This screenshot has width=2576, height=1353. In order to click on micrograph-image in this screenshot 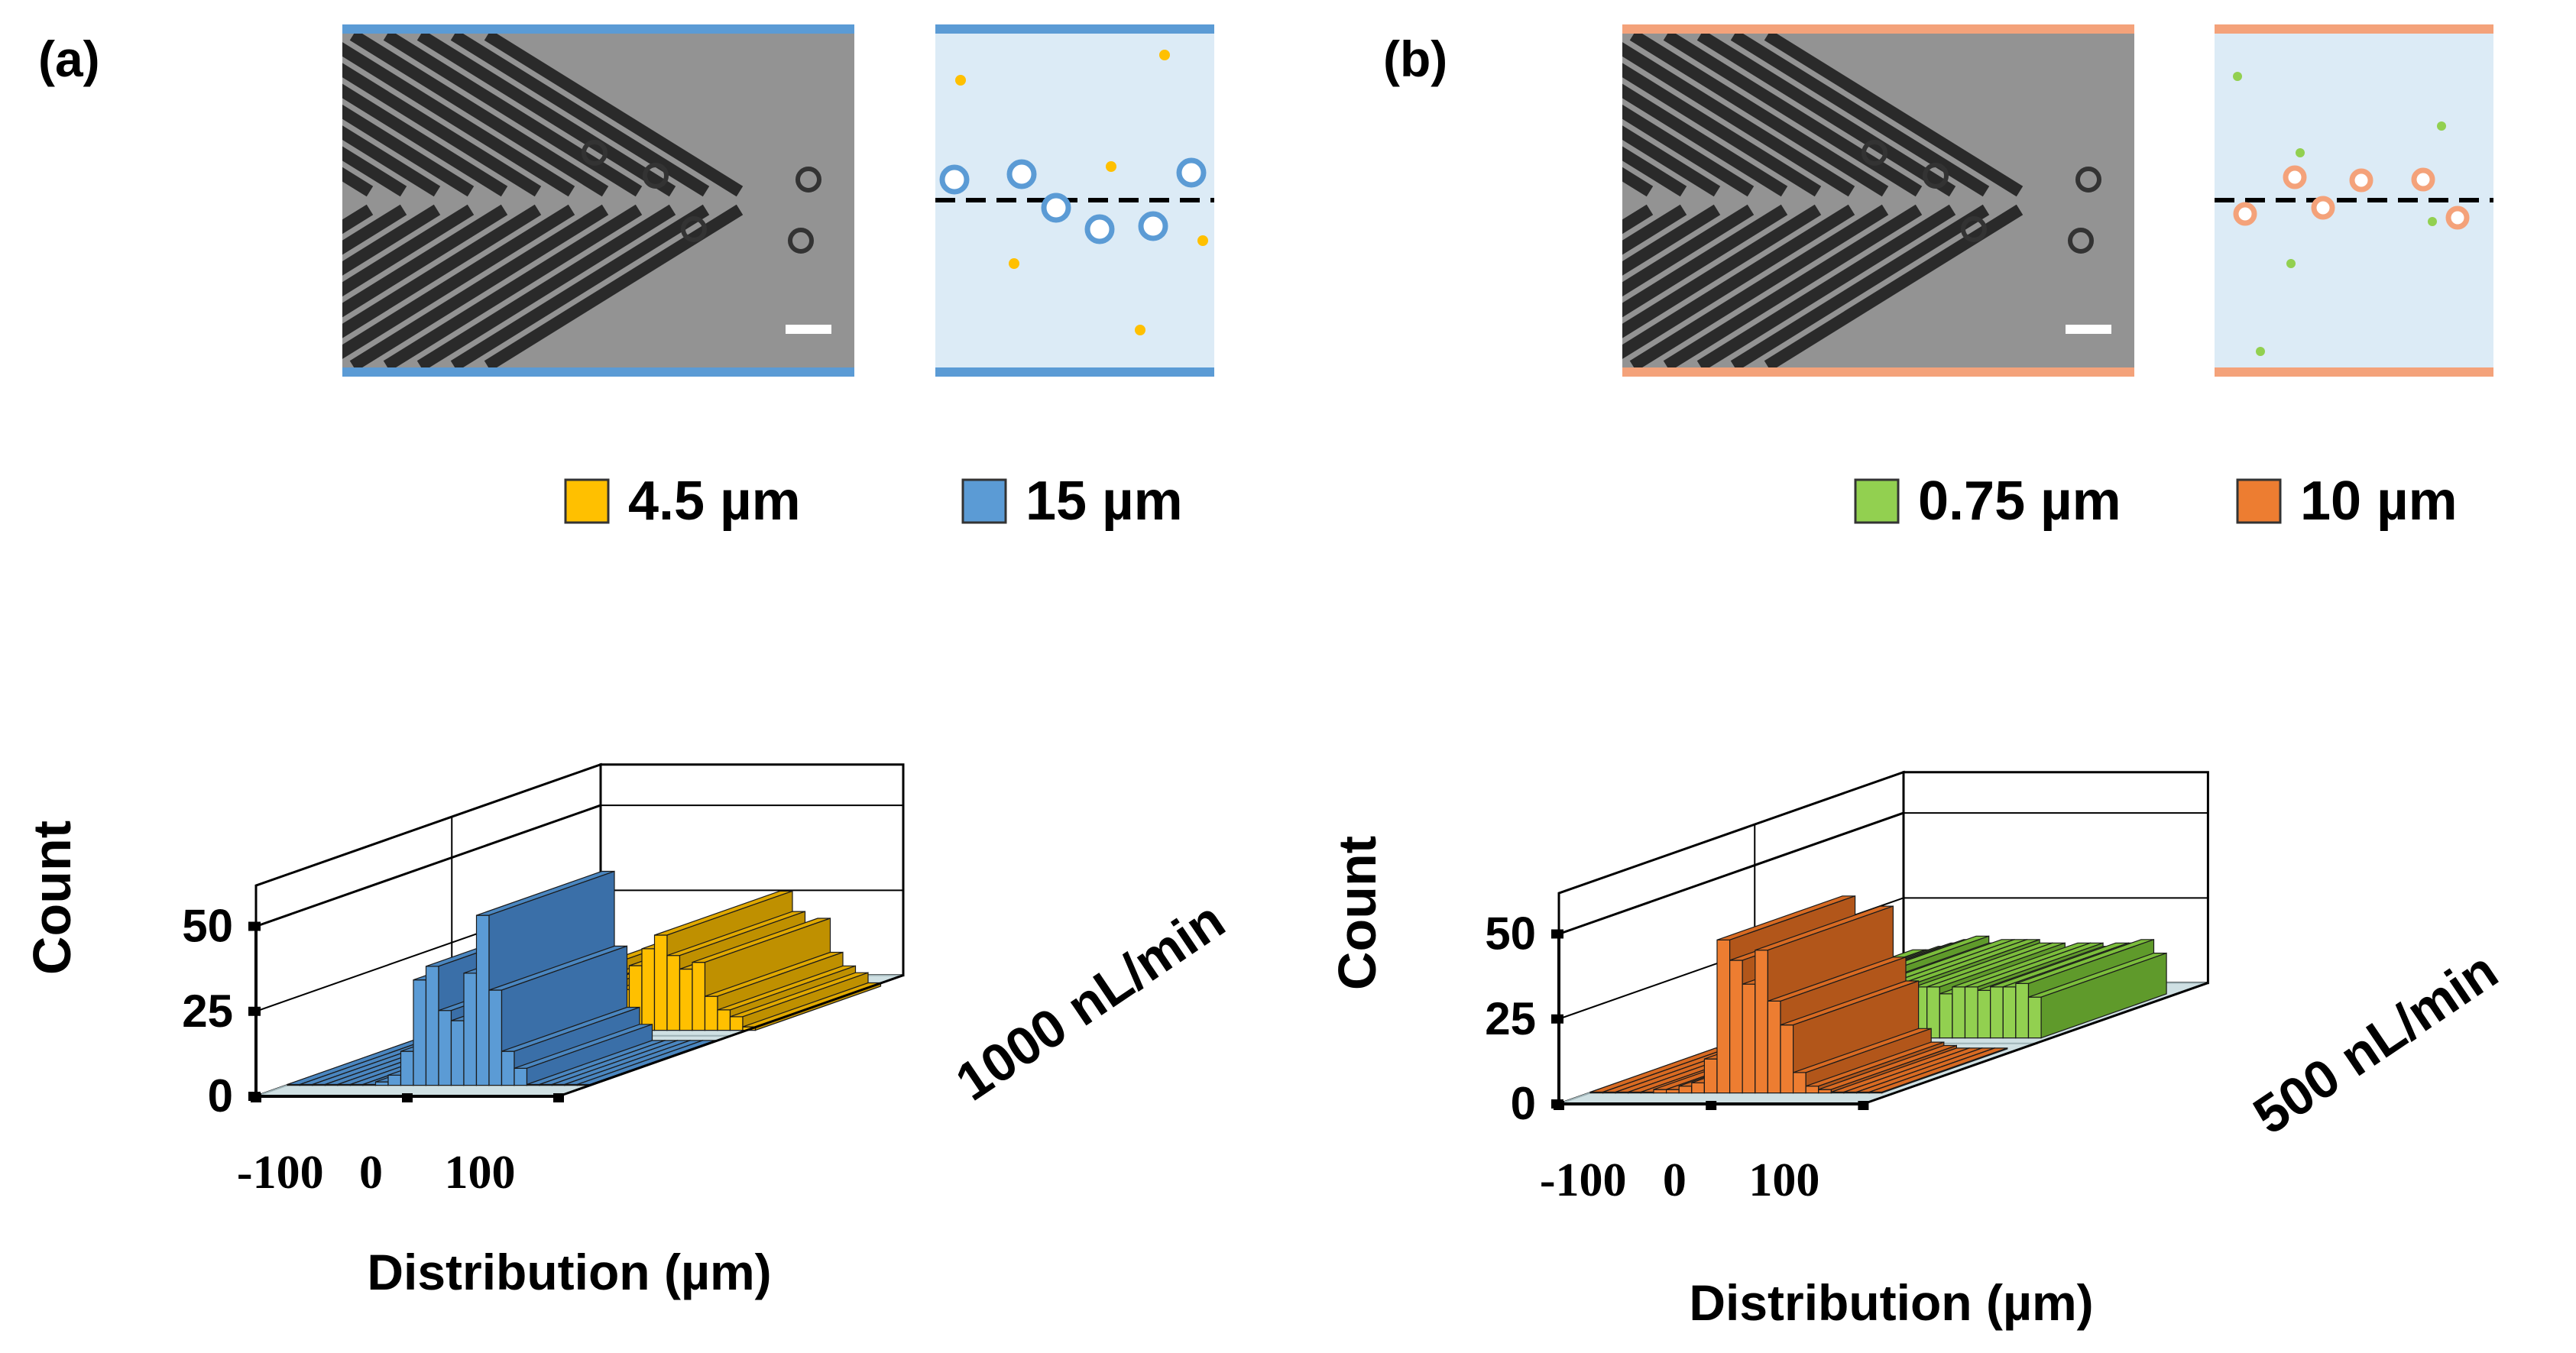, I will do `click(452, 200)`.